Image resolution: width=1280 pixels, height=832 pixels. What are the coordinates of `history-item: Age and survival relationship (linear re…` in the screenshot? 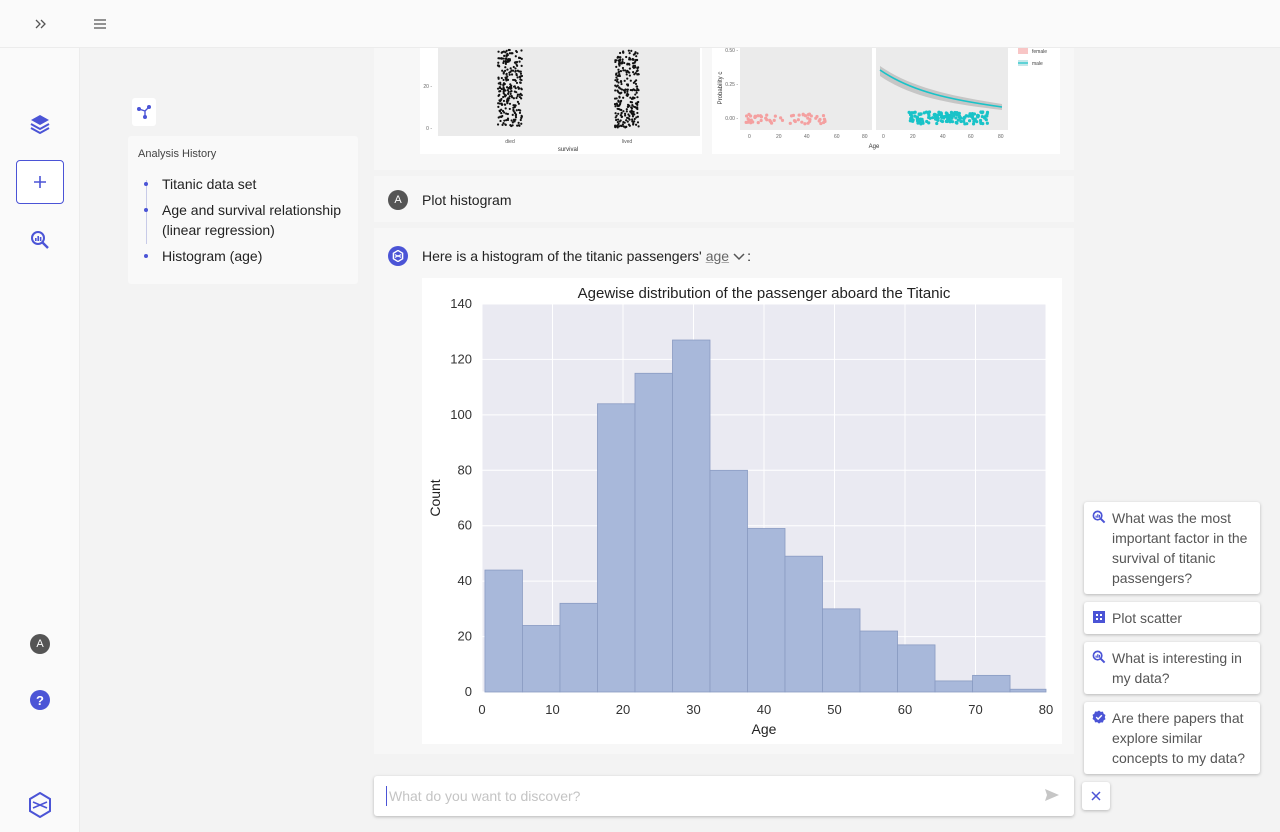 It's located at (246, 220).